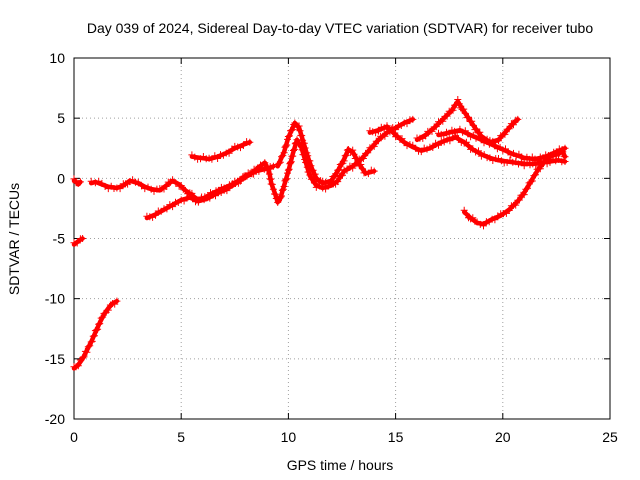 This screenshot has height=480, width=640. What do you see at coordinates (74, 437) in the screenshot?
I see `x-tick-label: 0` at bounding box center [74, 437].